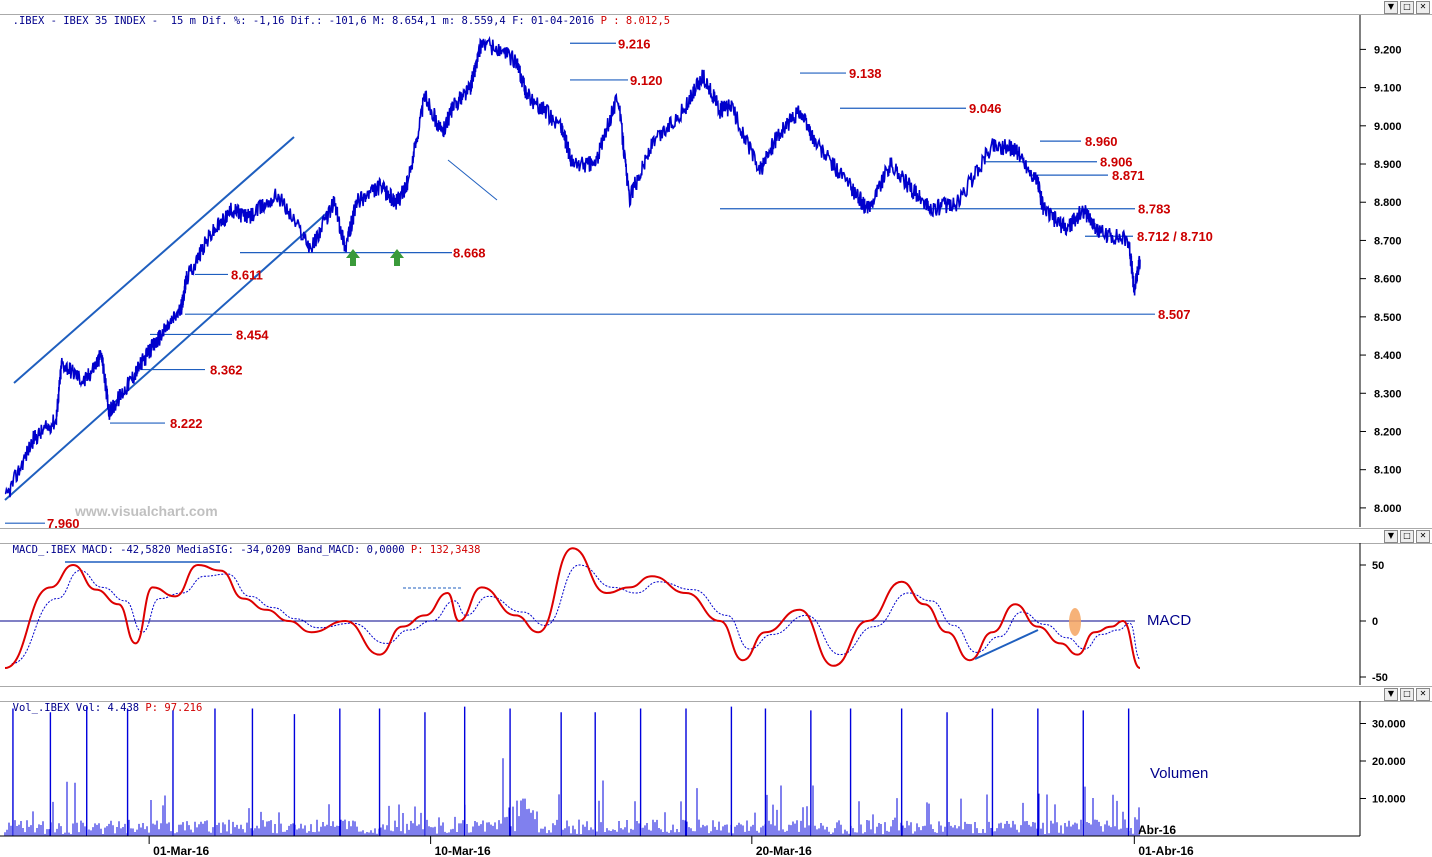  I want to click on volume-y-axis: 10.000 20.000 30.000, so click(1383, 762).